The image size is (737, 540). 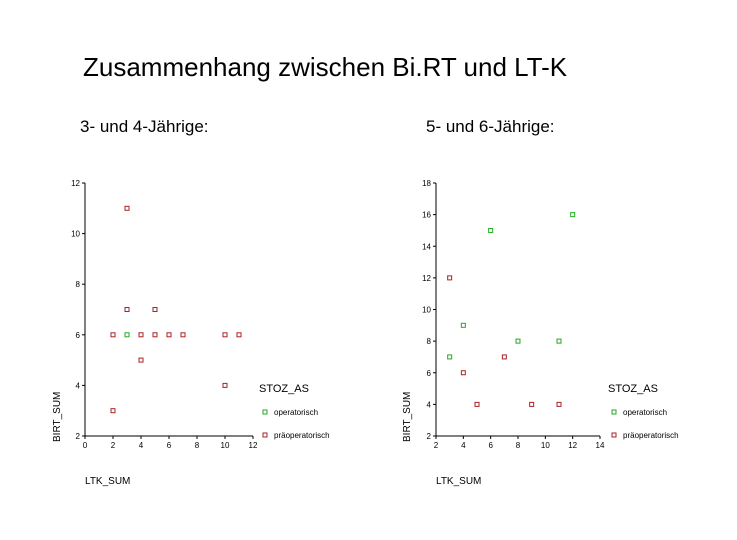 I want to click on chart-2-x-axis-label: LTK_SUM, so click(x=458, y=481).